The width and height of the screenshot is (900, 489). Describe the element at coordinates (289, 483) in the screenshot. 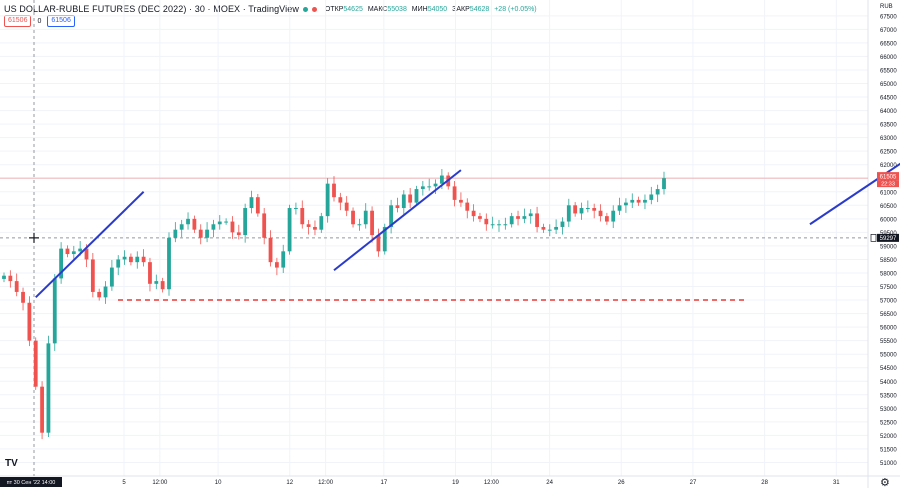

I see `time-tick-label: 12` at that location.